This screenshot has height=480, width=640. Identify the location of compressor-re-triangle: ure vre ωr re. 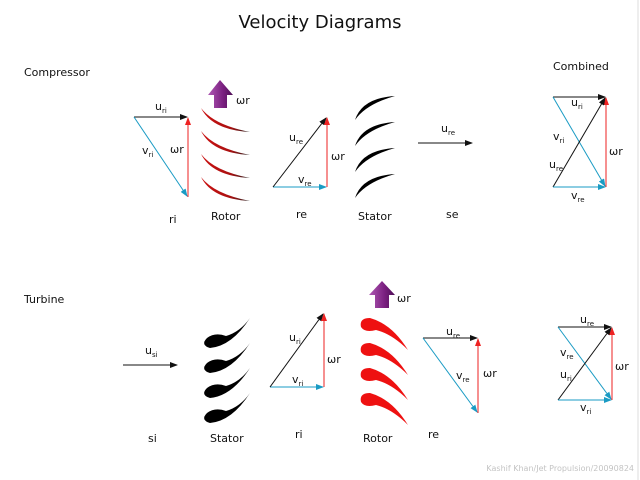
(308, 169).